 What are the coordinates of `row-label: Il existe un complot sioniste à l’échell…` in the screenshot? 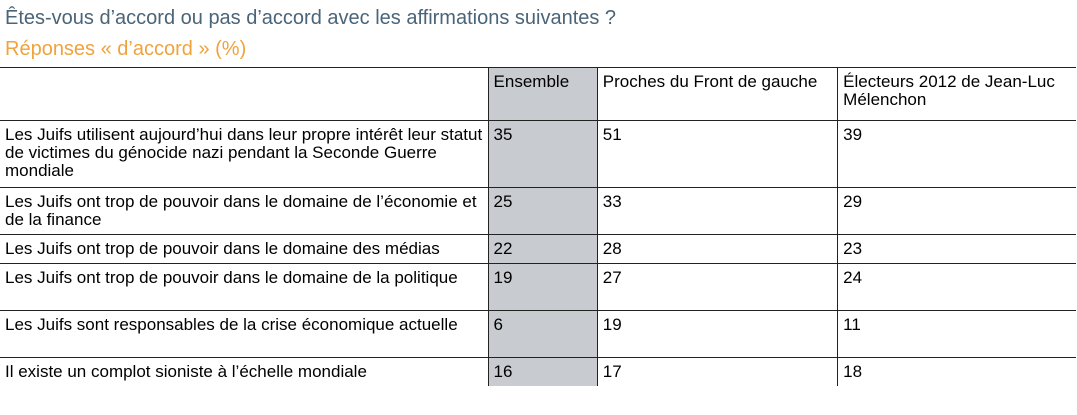 It's located at (244, 371).